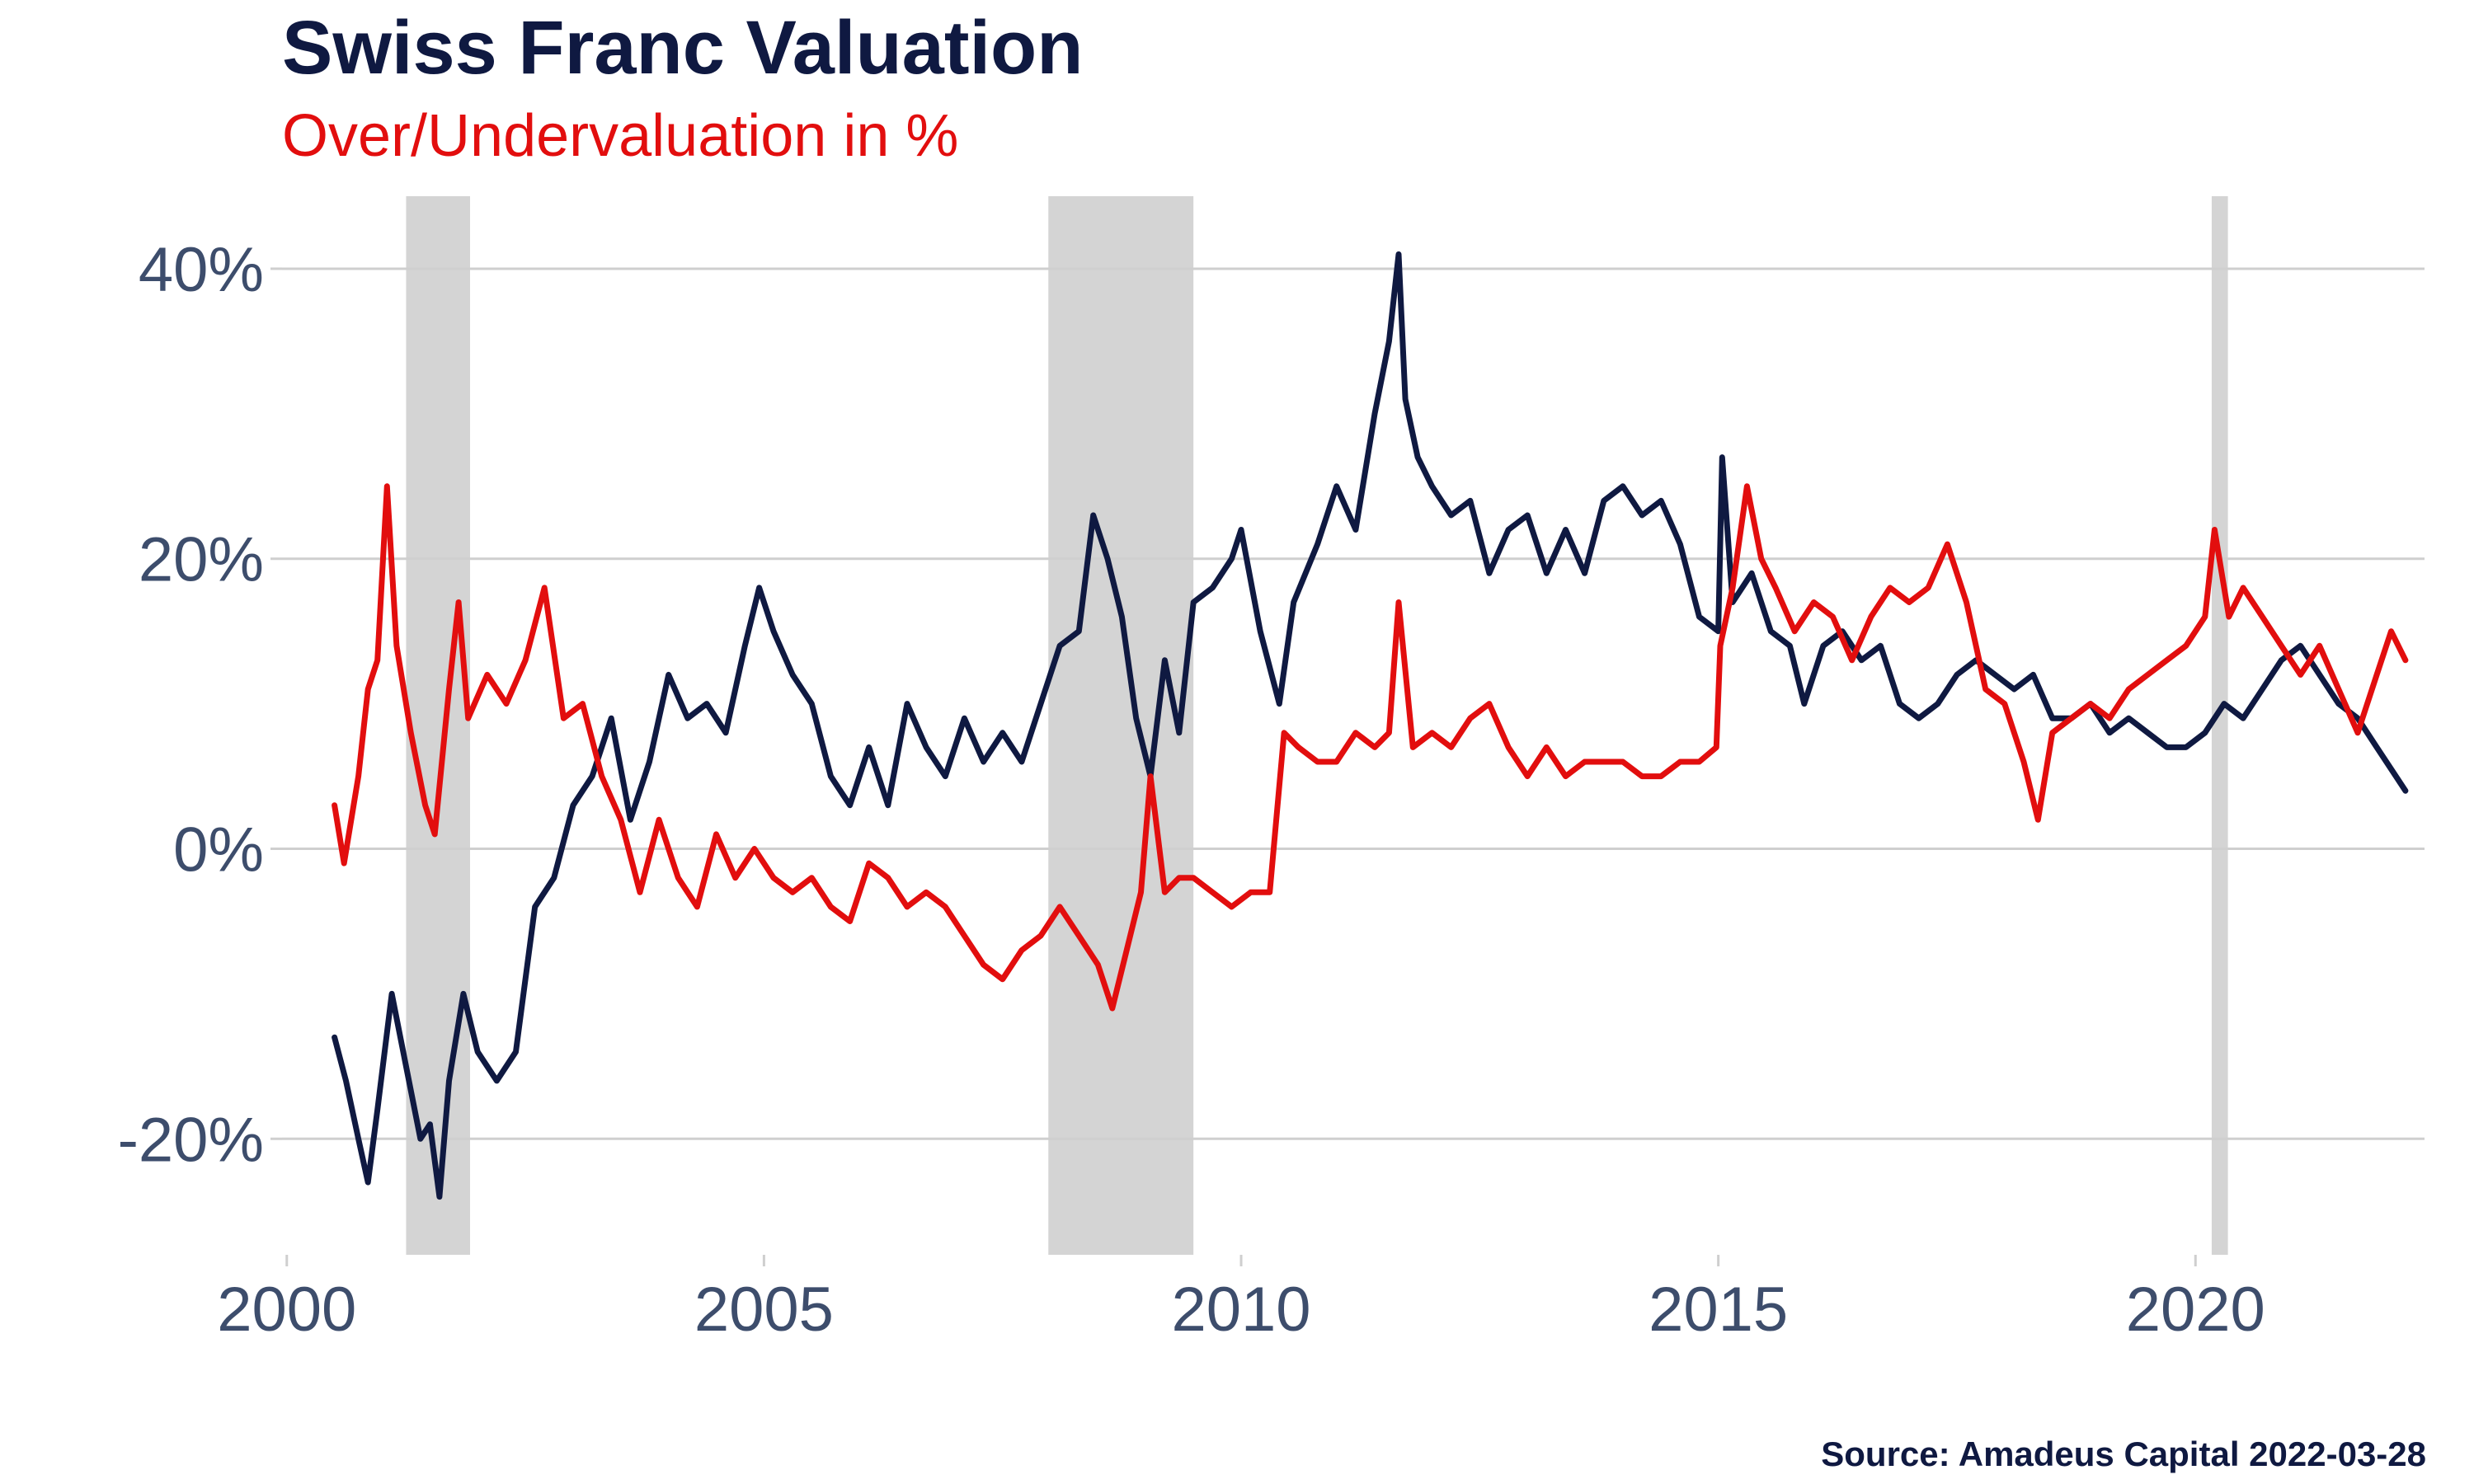  I want to click on x-tick-label: 2005, so click(764, 1310).